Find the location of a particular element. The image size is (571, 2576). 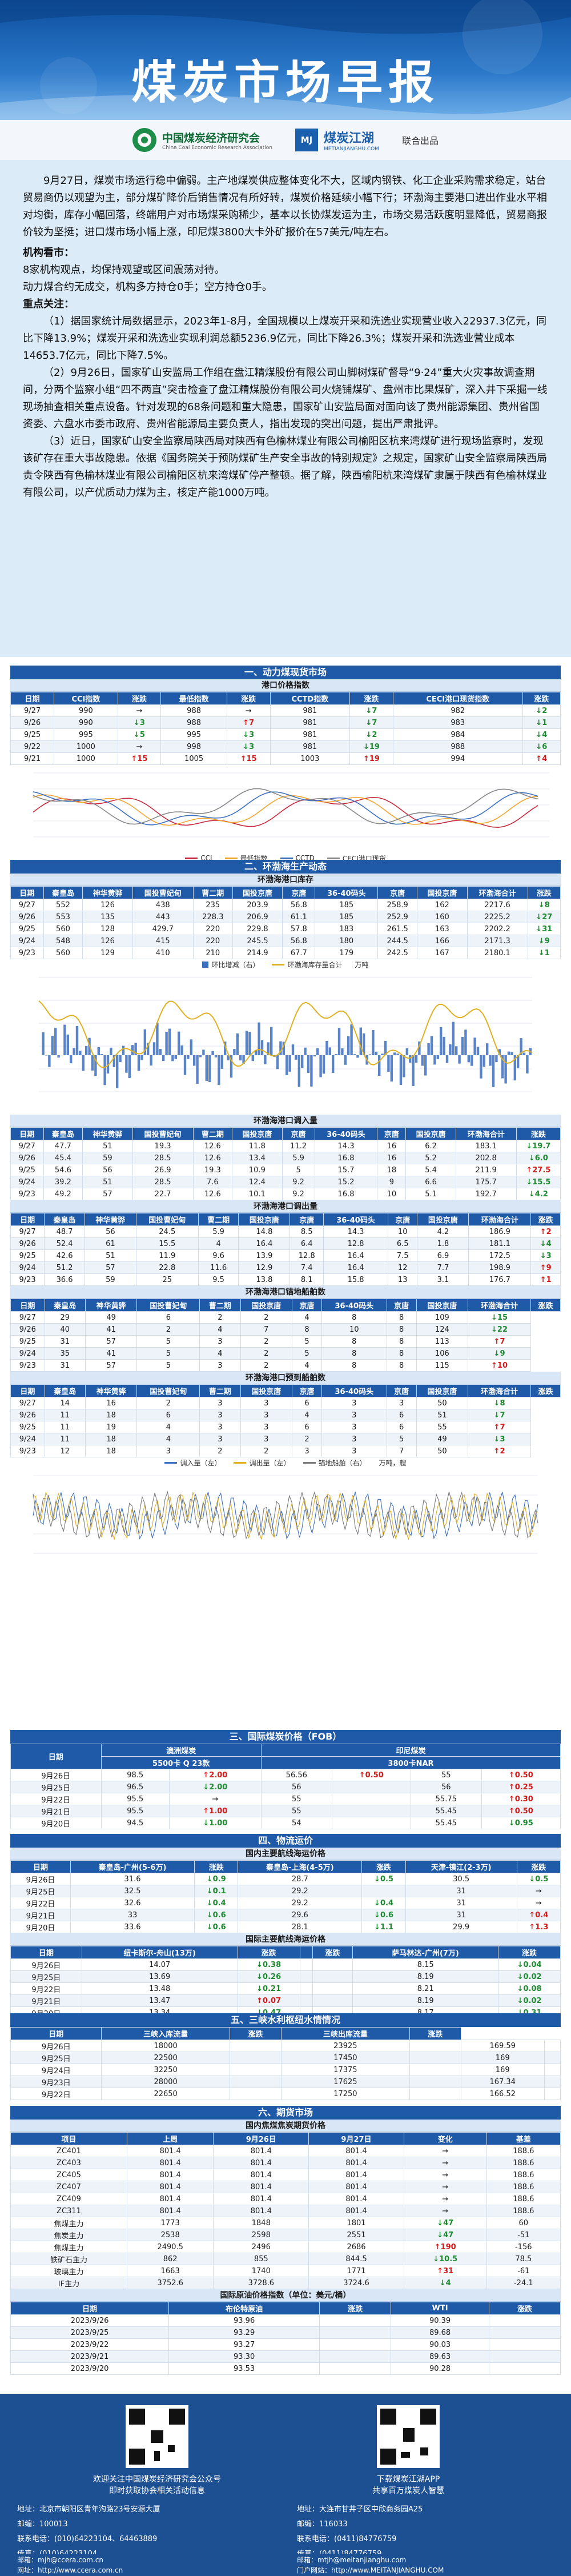

table-cell: 2551 is located at coordinates (356, 2235).